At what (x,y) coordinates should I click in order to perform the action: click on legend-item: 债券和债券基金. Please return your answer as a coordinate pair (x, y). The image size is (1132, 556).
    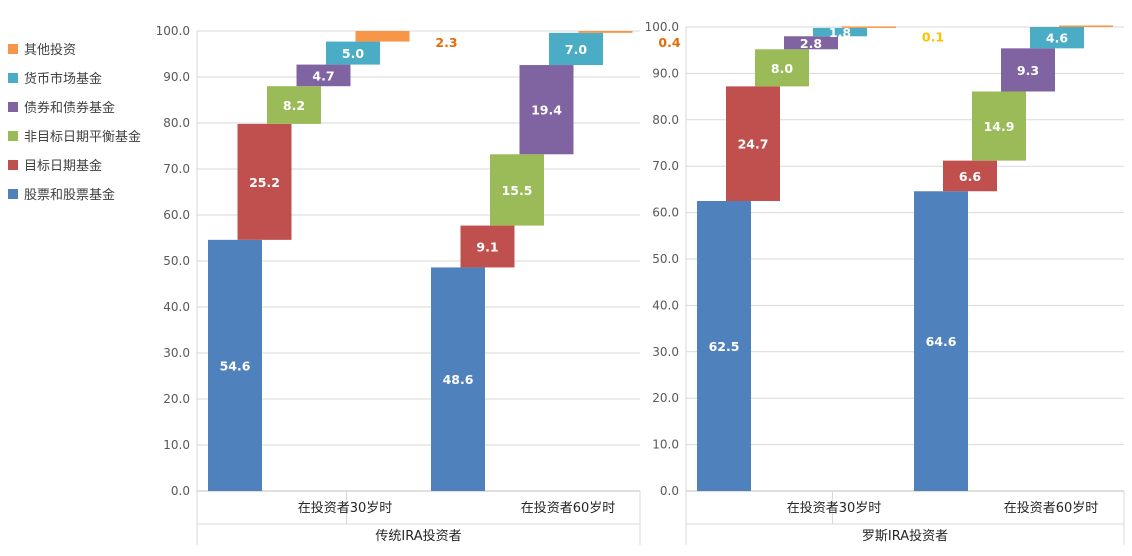
    Looking at the image, I should click on (74, 106).